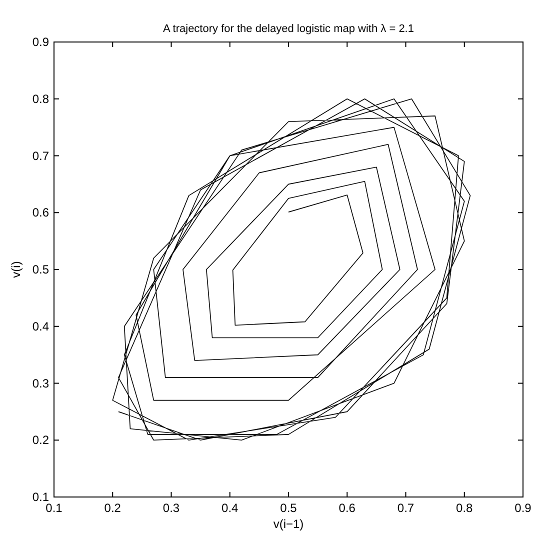 The height and width of the screenshot is (543, 535). Describe the element at coordinates (230, 508) in the screenshot. I see `x-tick-label: 0.4` at that location.